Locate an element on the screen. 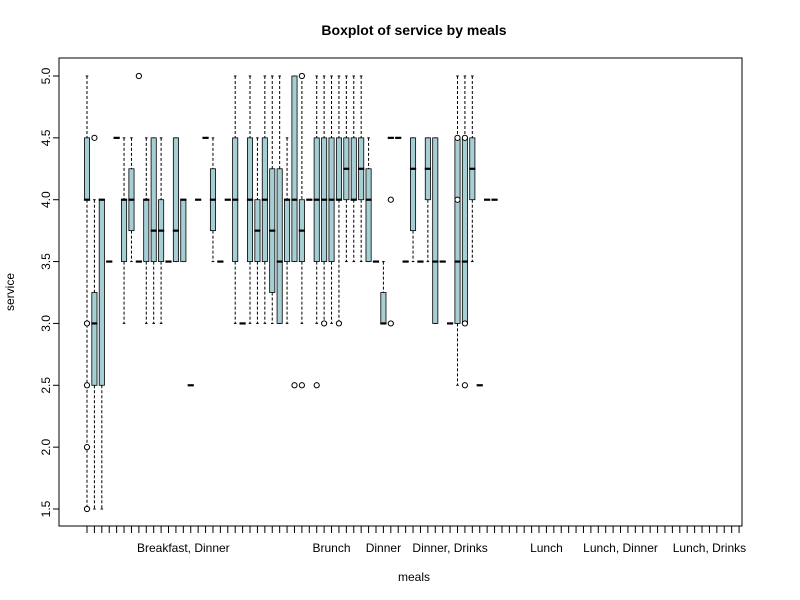 This screenshot has height=600, width=800. y-tick-label: 2.0 is located at coordinates (46, 446).